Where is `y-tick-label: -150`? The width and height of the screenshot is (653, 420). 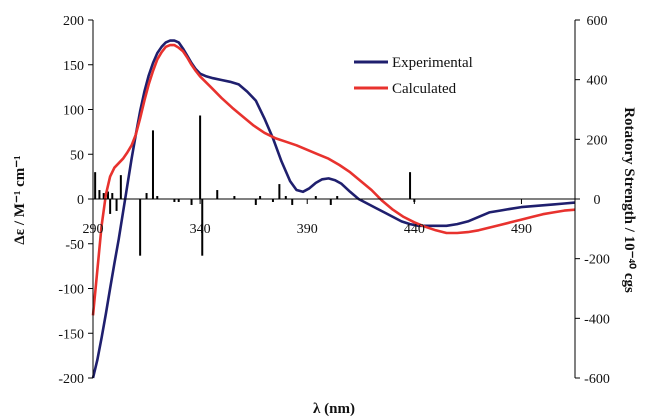 y-tick-label: -150 is located at coordinates (71, 334).